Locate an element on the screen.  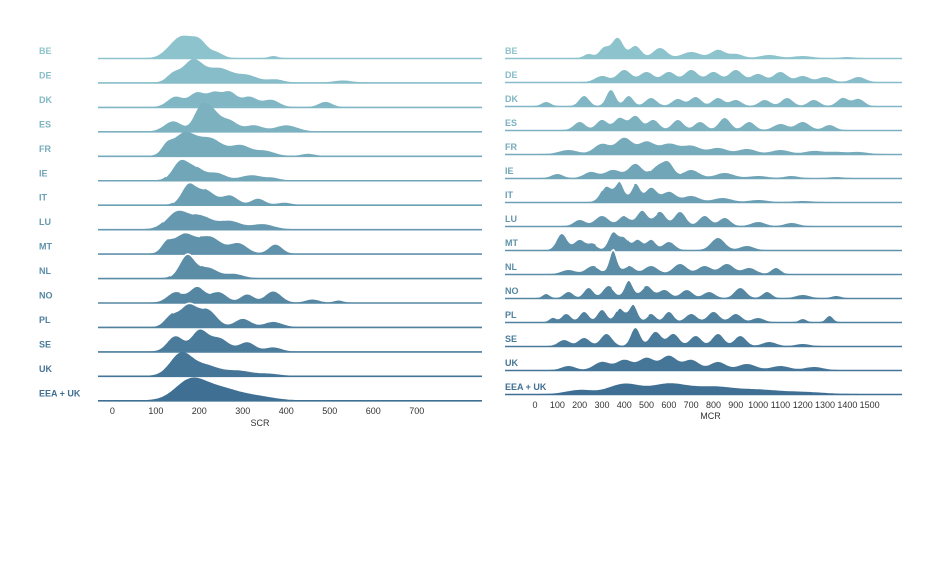
mcr-x-tick-label: 1200 is located at coordinates (803, 405).